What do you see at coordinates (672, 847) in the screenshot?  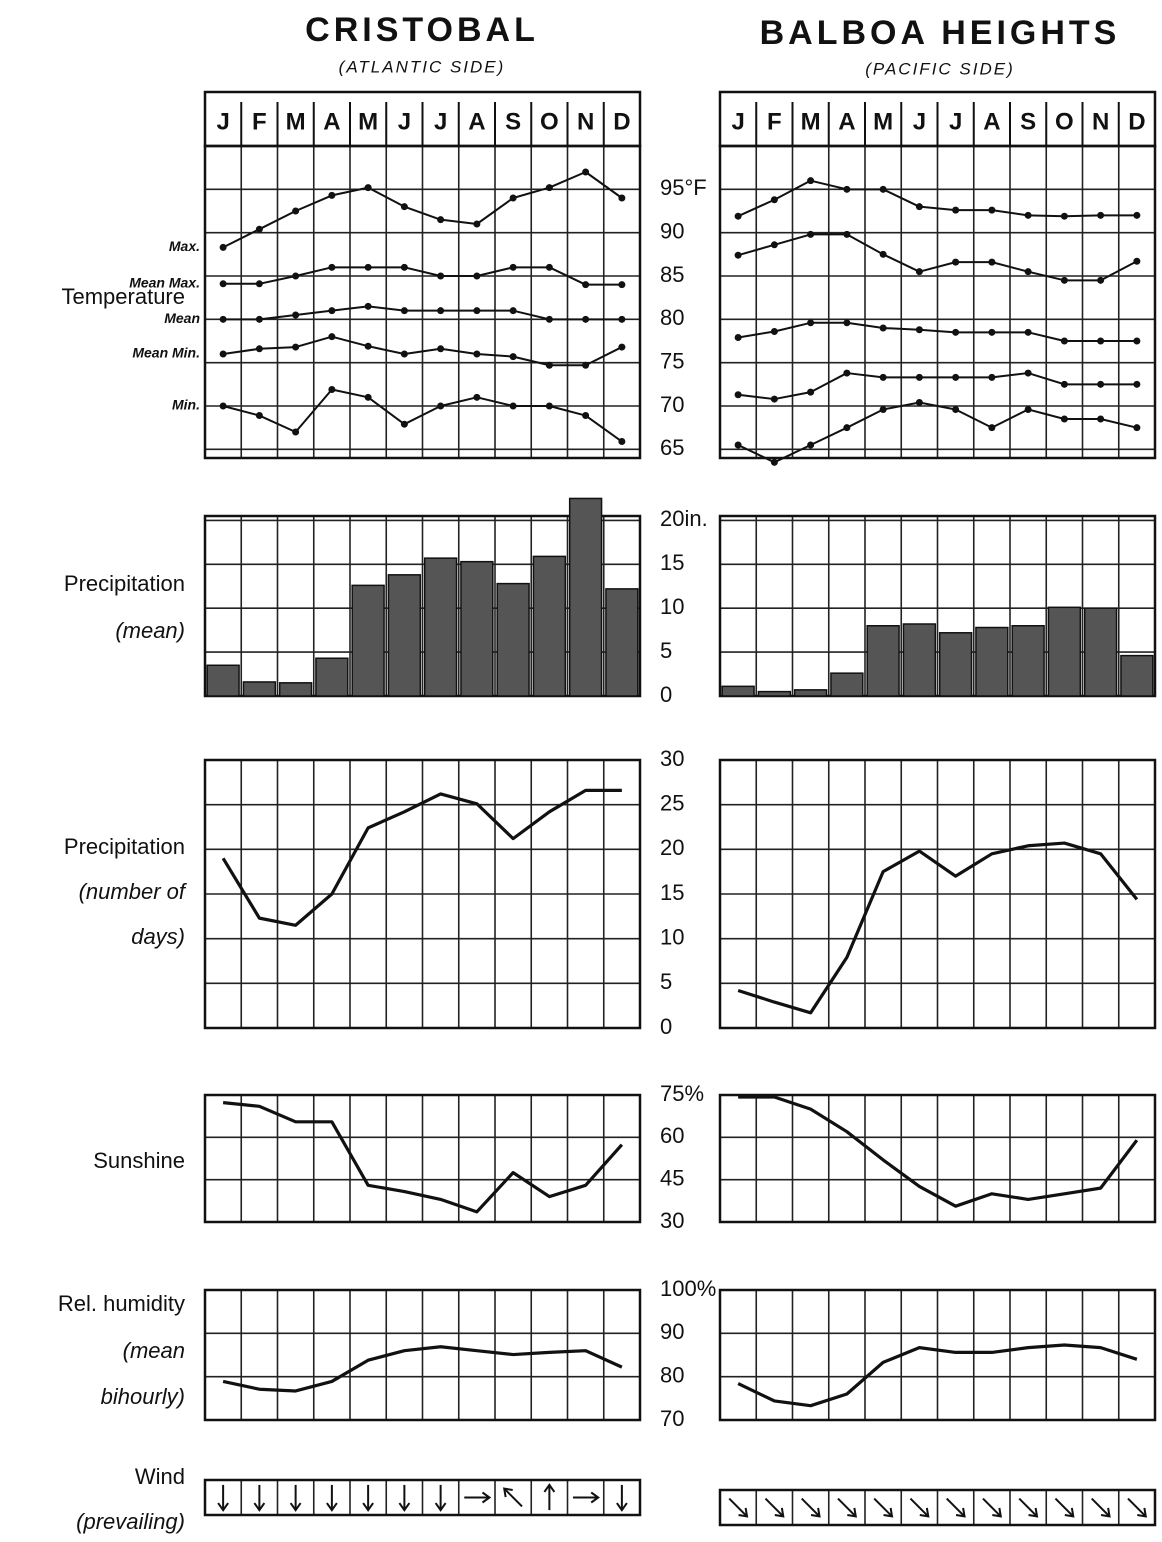 I see `y-tick-label: 20` at bounding box center [672, 847].